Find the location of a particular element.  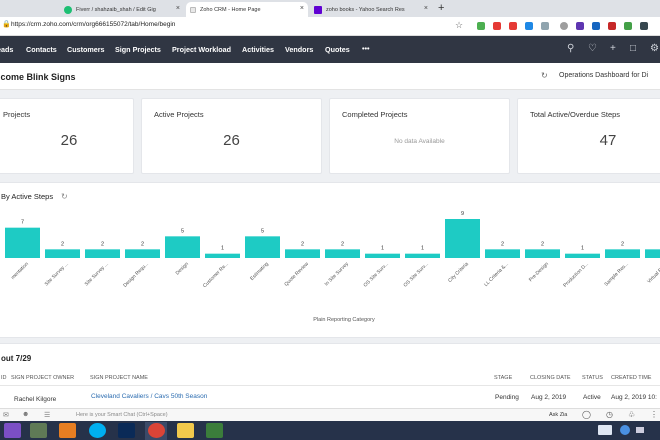

column-header-name: SIGN PROJECT NAME is located at coordinates (119, 378).